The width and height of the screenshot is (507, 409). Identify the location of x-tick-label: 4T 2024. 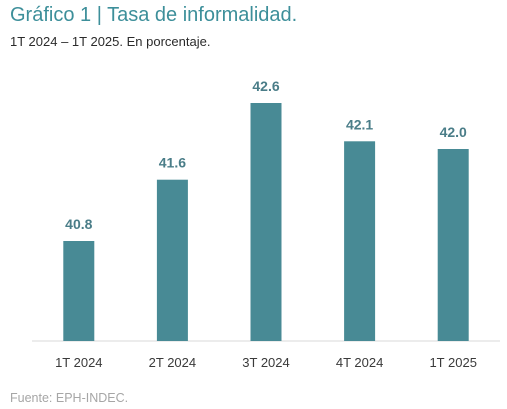
(359, 362).